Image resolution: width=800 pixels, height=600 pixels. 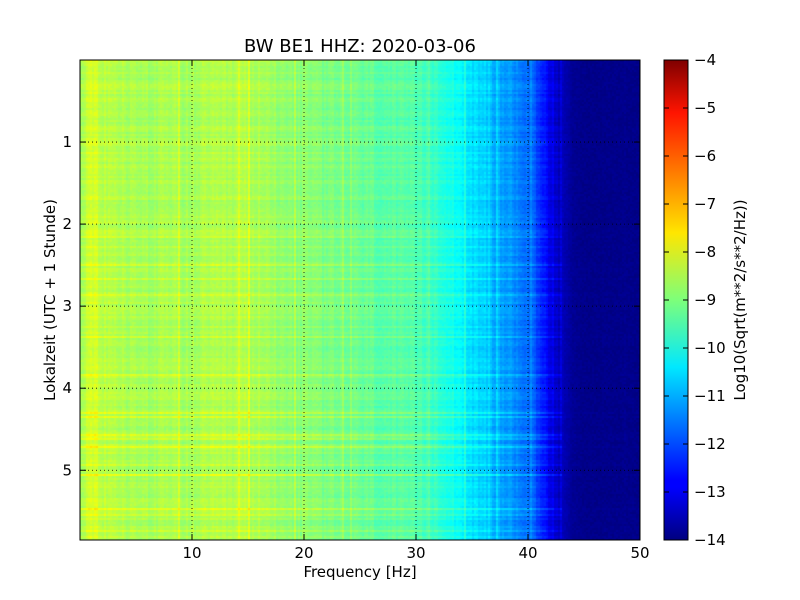 What do you see at coordinates (527, 553) in the screenshot?
I see `x-tick-label: 40` at bounding box center [527, 553].